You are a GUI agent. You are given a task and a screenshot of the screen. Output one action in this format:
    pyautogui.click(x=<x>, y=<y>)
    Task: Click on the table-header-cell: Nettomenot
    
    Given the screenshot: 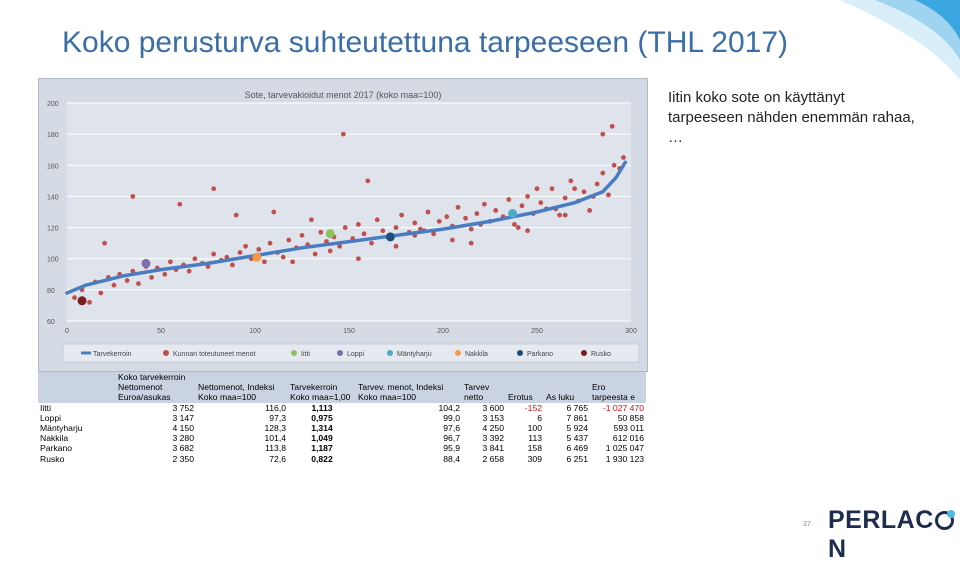 What is the action you would take?
    pyautogui.click(x=156, y=387)
    